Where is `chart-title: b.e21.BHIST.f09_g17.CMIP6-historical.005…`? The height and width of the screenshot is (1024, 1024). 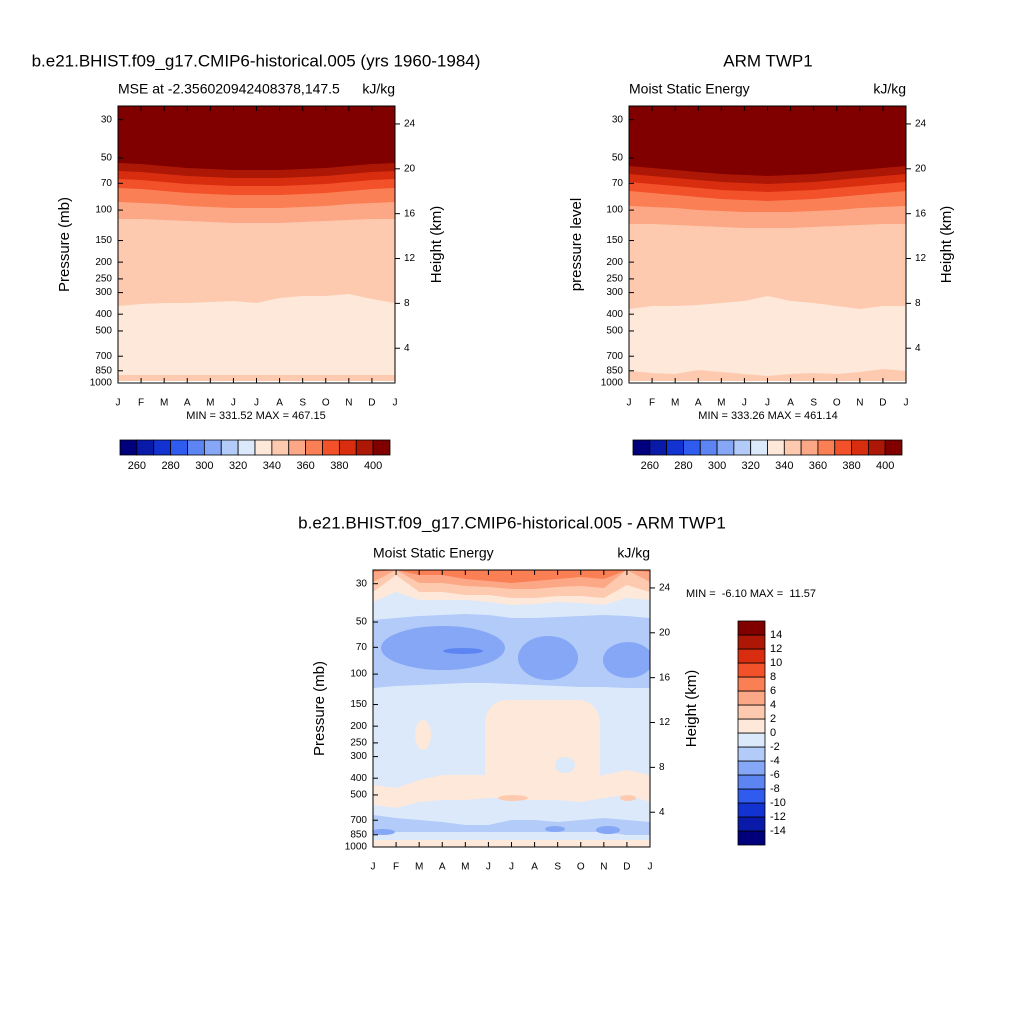 chart-title: b.e21.BHIST.f09_g17.CMIP6-historical.005… is located at coordinates (512, 522).